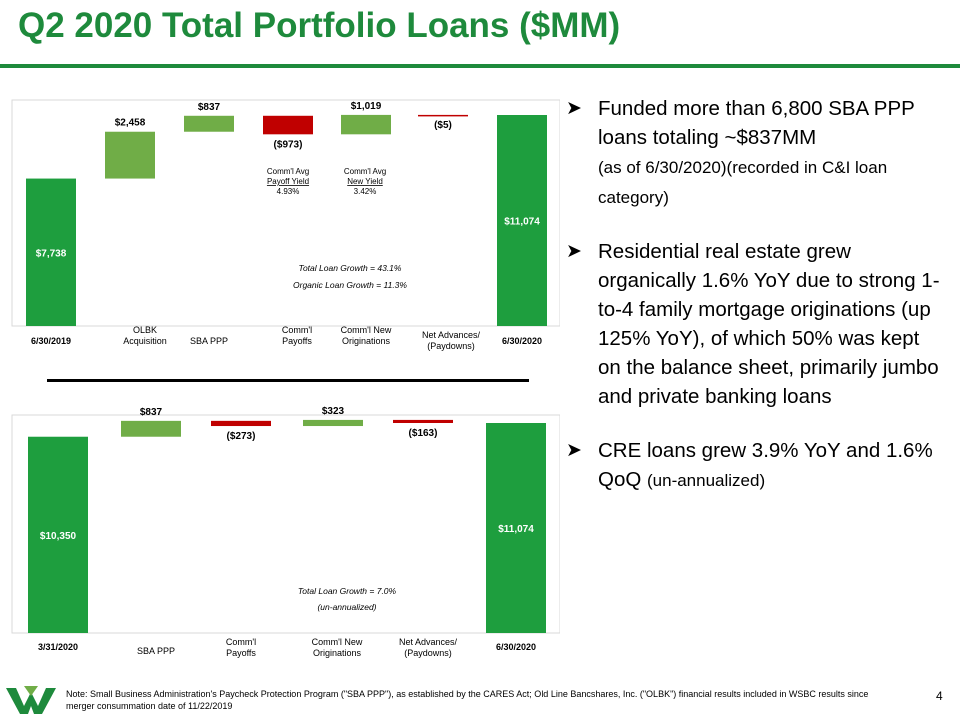 This screenshot has height=720, width=960. What do you see at coordinates (706, 480) in the screenshot?
I see `bullet-subtext: (un-annualized)` at bounding box center [706, 480].